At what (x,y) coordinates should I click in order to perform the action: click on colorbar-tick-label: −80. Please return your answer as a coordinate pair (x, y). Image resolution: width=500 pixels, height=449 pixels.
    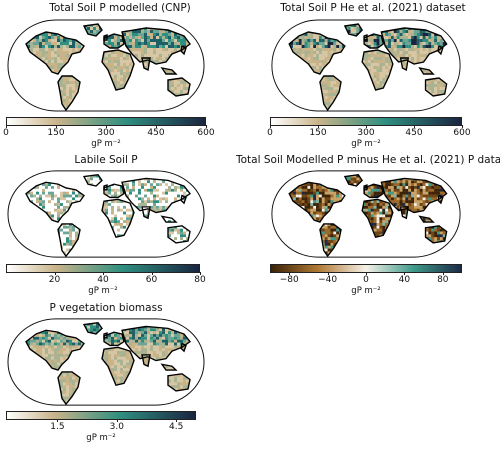
    Looking at the image, I should click on (289, 280).